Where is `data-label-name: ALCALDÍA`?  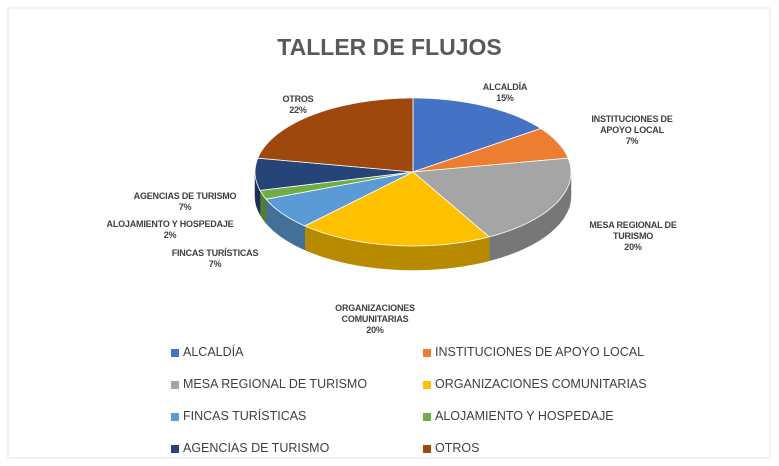 data-label-name: ALCALDÍA is located at coordinates (505, 87).